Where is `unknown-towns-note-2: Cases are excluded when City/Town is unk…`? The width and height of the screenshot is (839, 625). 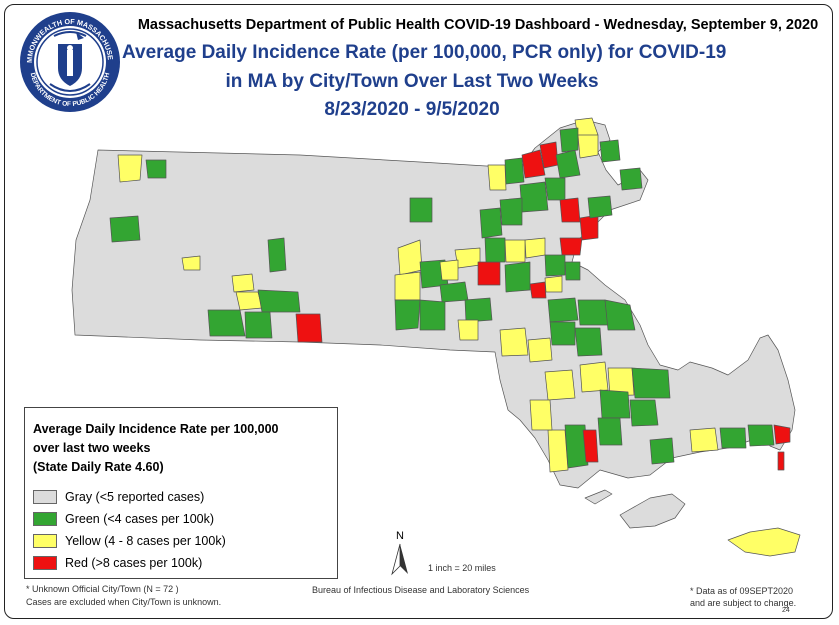 unknown-towns-note-2: Cases are excluded when City/Town is unk… is located at coordinates (124, 602).